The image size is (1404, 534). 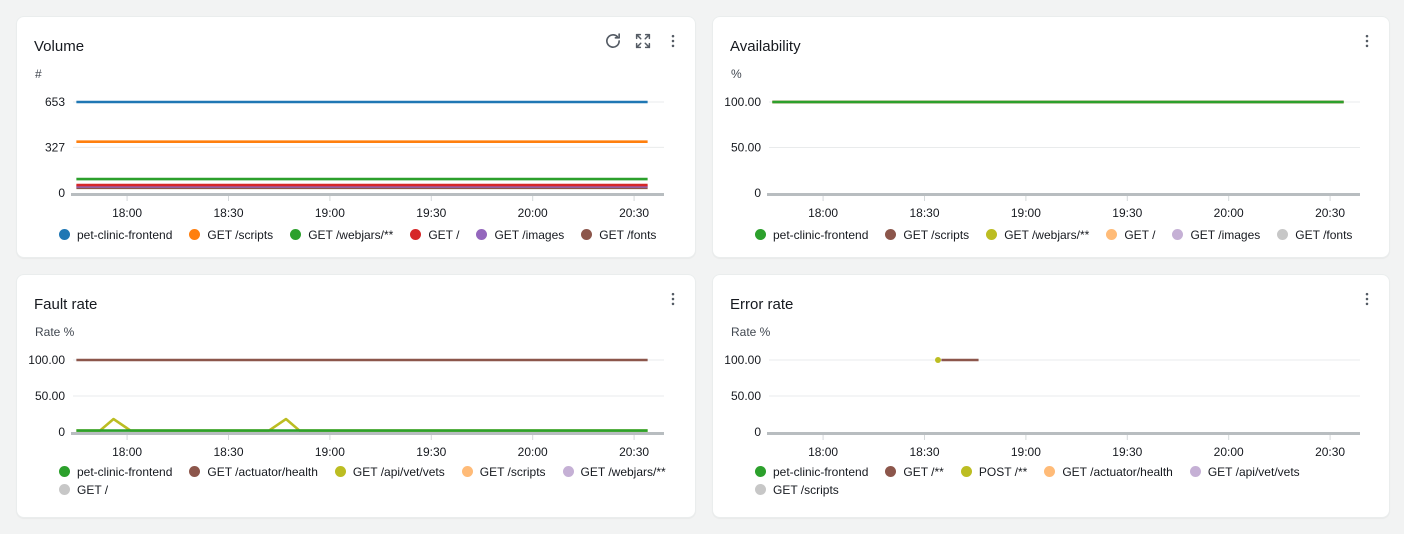 What do you see at coordinates (923, 471) in the screenshot?
I see `legend-label: GET /**` at bounding box center [923, 471].